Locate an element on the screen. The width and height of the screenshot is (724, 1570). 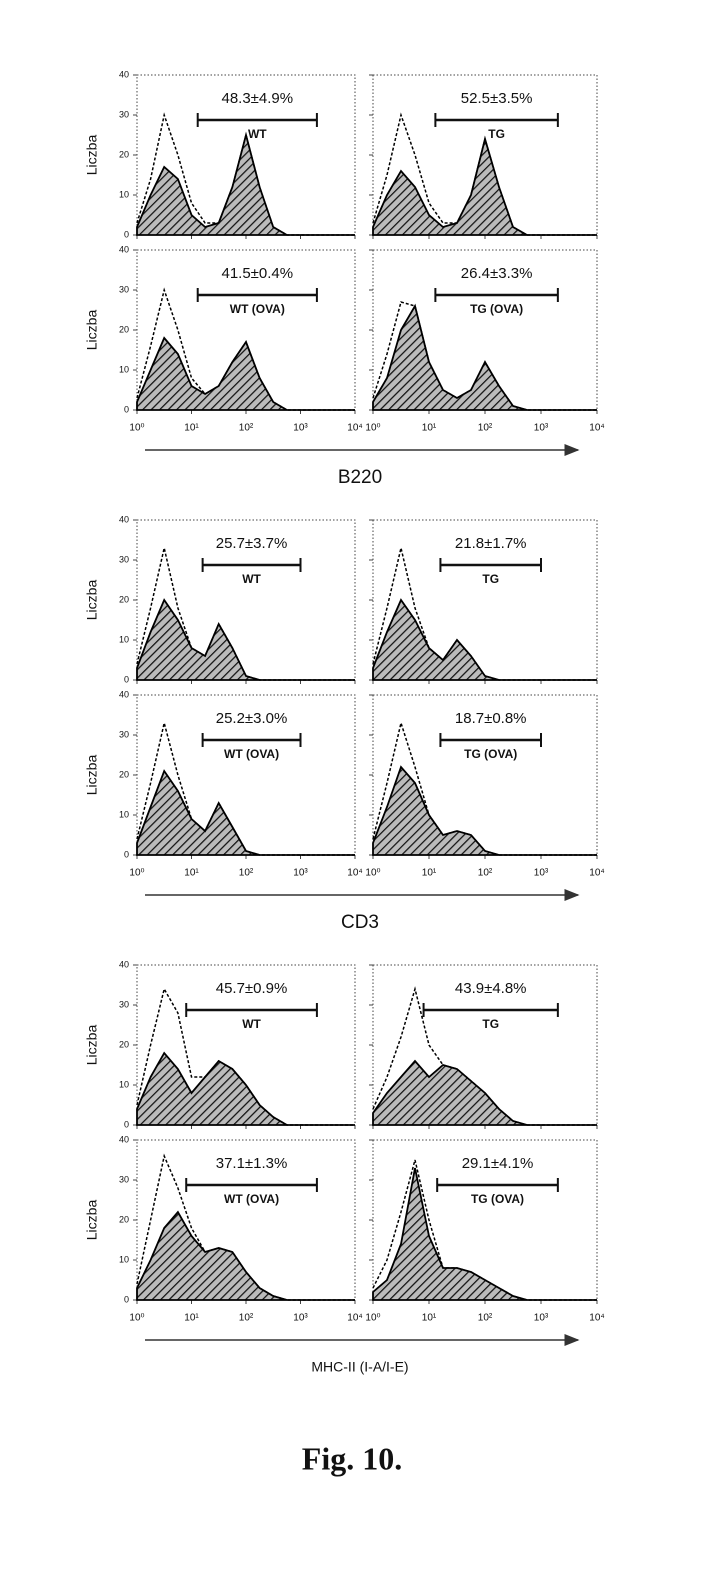
percentage-annotation: 52.5±3.5% is located at coordinates (497, 98).